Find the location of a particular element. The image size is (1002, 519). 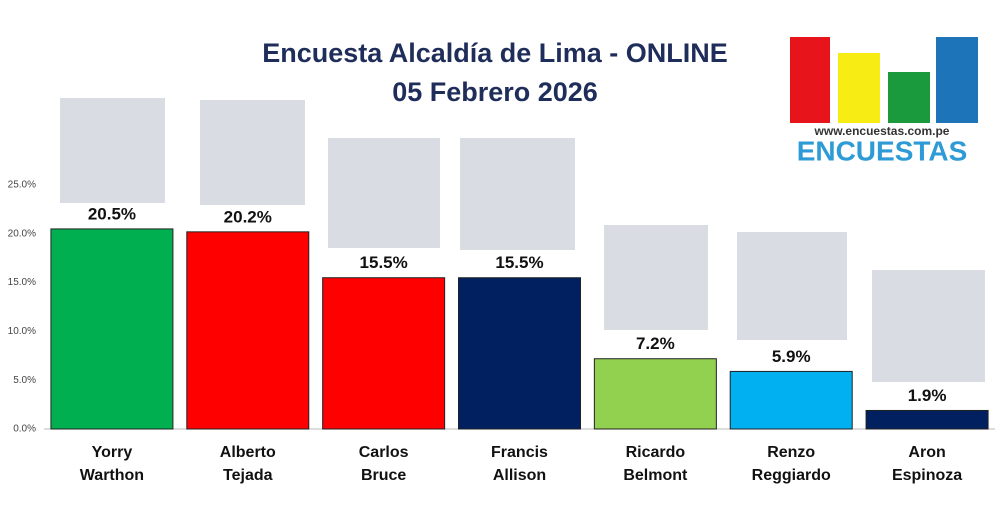

x-tick-label: Yorry Warthon is located at coordinates (112, 464).